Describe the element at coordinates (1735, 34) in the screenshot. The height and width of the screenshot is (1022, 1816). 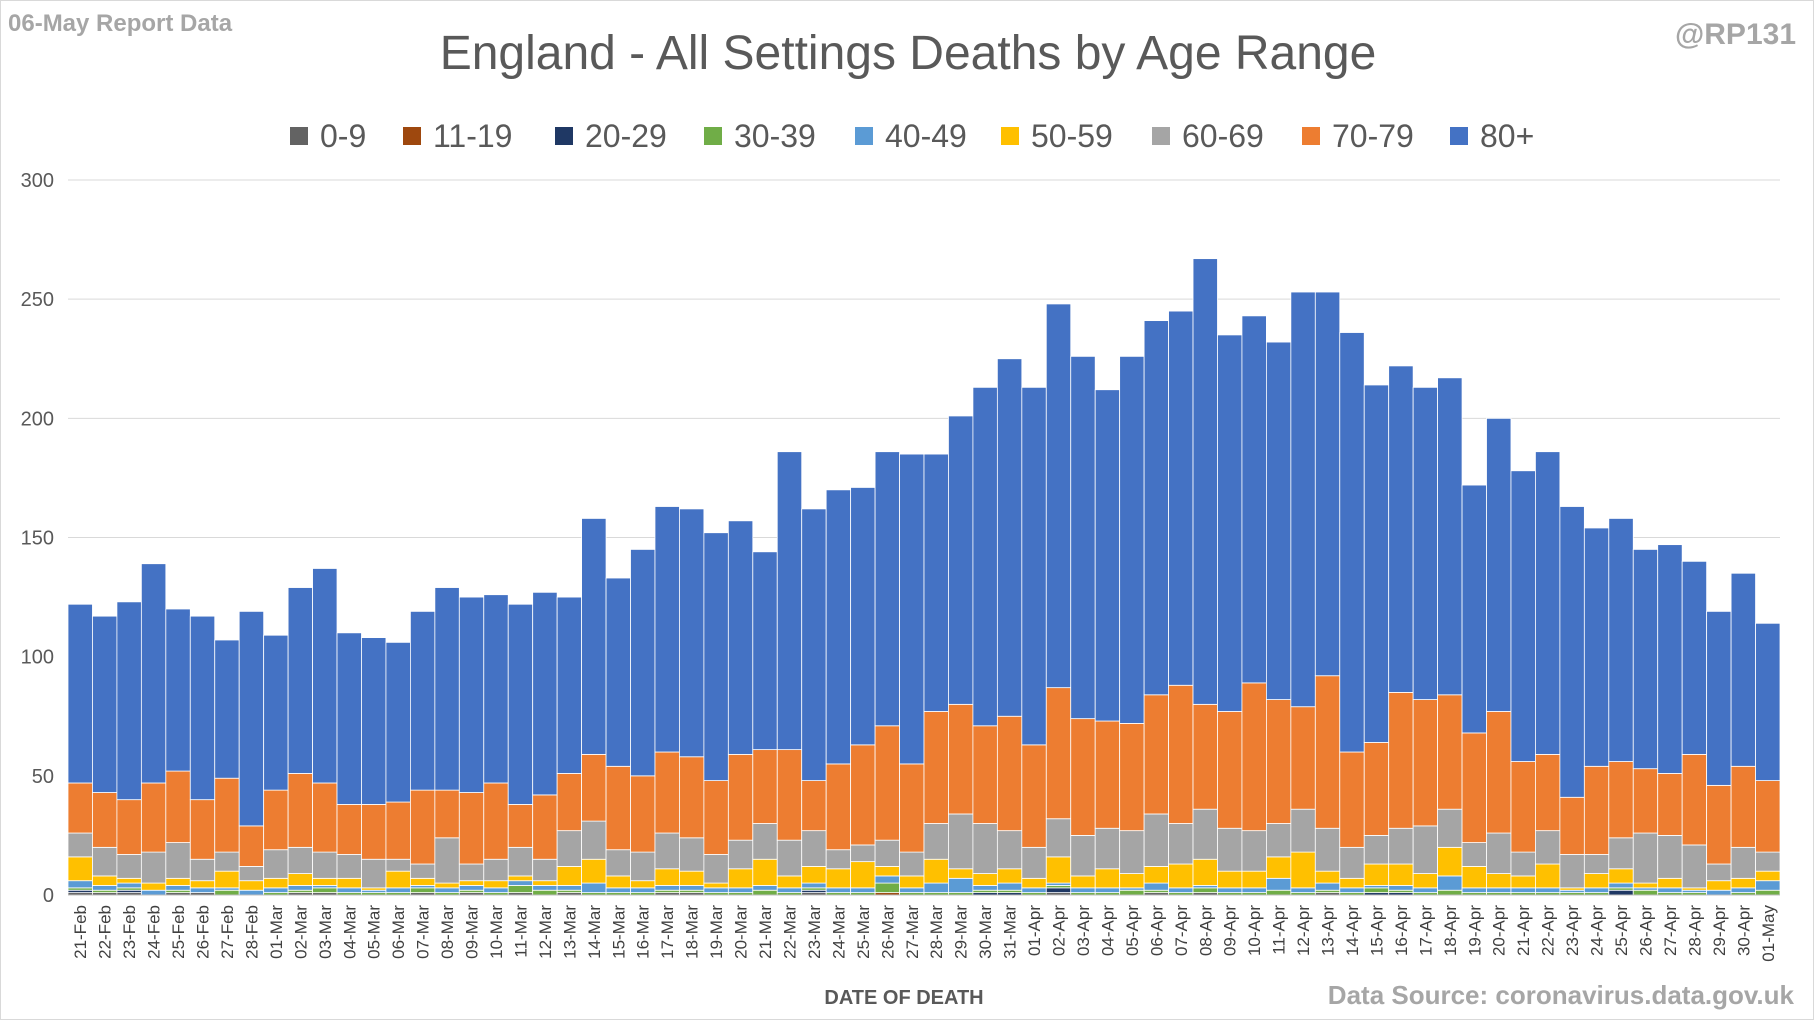
I see `author-handle: @RP131` at that location.